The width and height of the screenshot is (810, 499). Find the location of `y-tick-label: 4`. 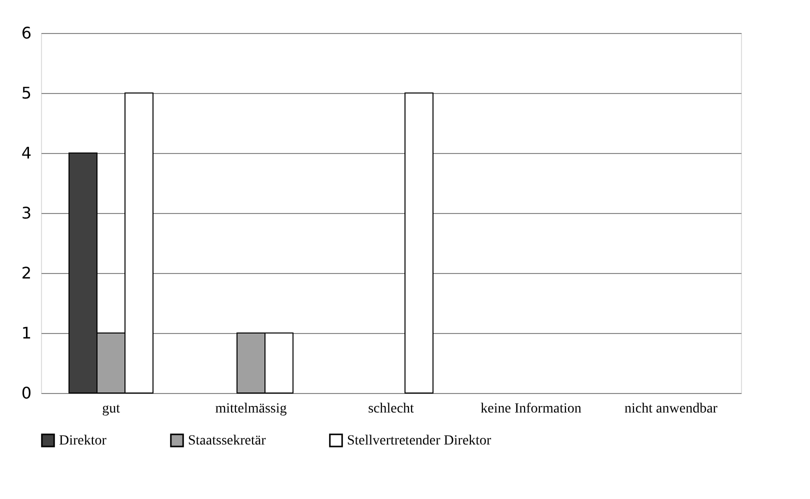

y-tick-label: 4 is located at coordinates (26, 153).